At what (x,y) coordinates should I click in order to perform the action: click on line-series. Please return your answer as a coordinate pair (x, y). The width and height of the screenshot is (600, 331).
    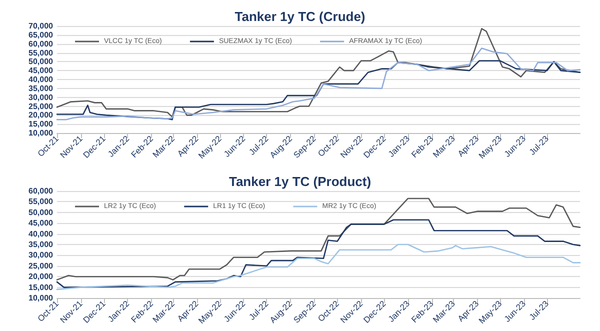
    Looking at the image, I should click on (318, 267).